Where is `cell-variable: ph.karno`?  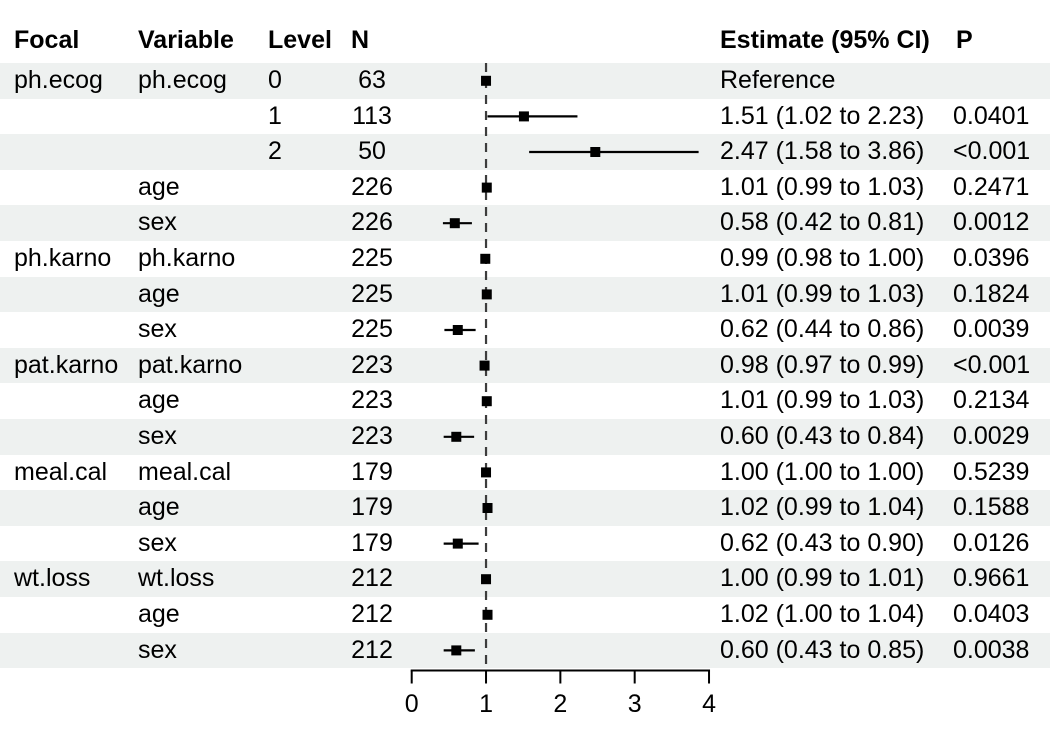
cell-variable: ph.karno is located at coordinates (187, 258).